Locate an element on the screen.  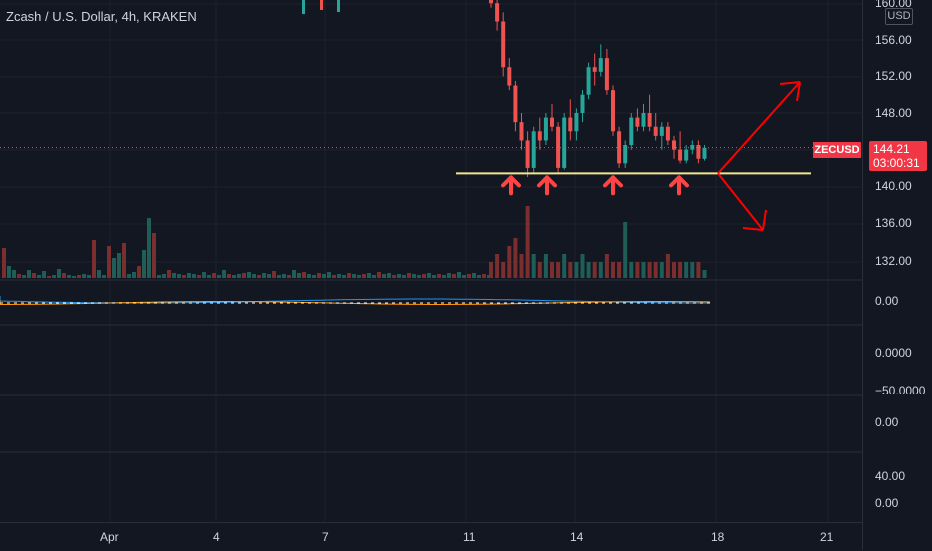
support-arrow is located at coordinates (613, 185).